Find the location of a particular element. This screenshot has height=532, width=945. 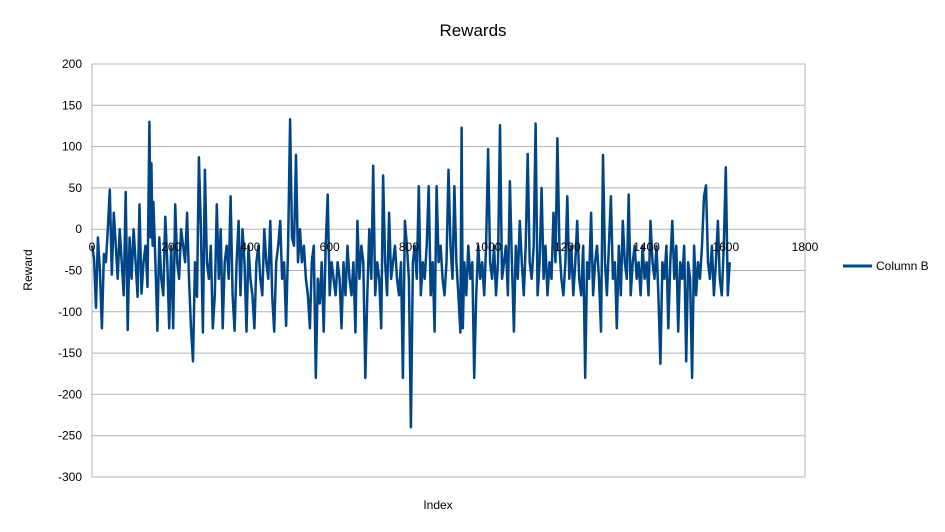

x-tick-label: 0 is located at coordinates (92, 247).